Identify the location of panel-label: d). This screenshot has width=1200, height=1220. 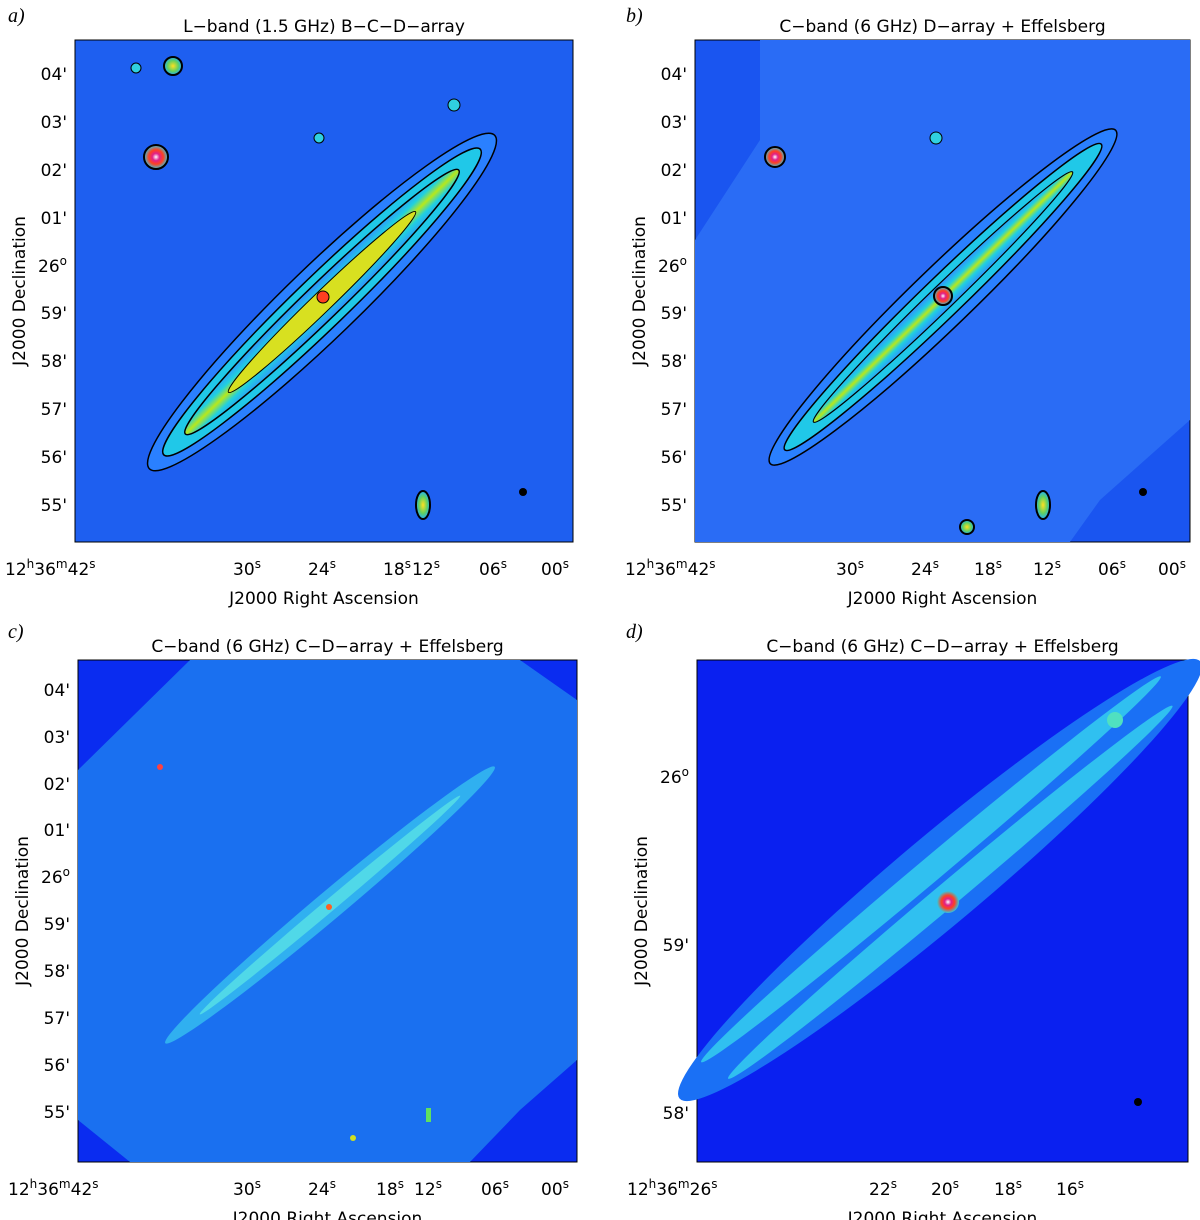
(634, 632).